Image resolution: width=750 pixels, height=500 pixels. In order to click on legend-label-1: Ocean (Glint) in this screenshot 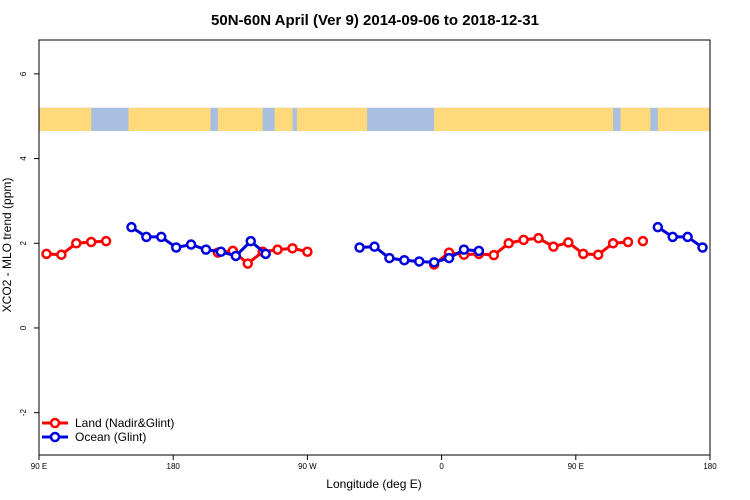, I will do `click(110, 437)`.